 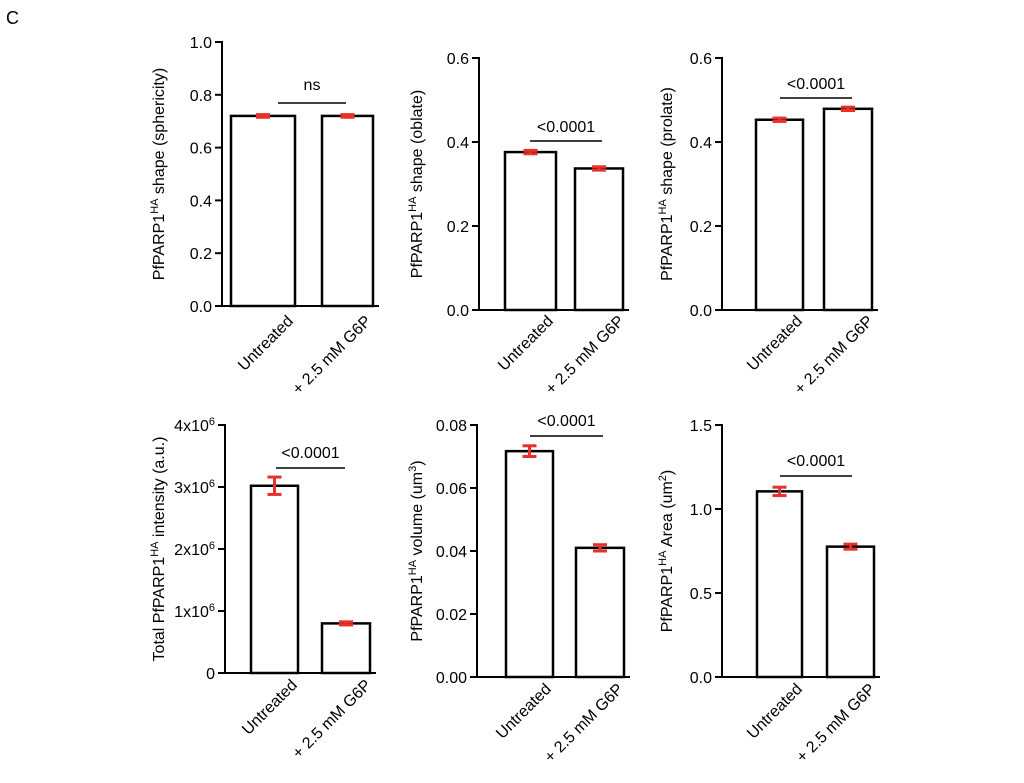 What do you see at coordinates (451, 552) in the screenshot?
I see `y-tick-label: 0.04` at bounding box center [451, 552].